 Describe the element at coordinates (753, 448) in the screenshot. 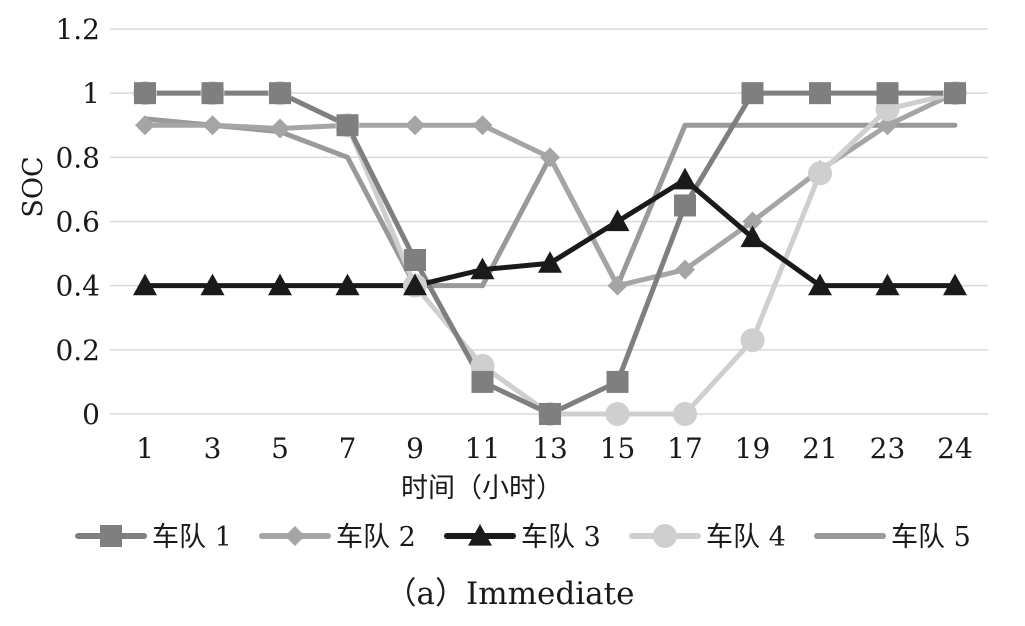

I see `x-tick-label: 19` at that location.